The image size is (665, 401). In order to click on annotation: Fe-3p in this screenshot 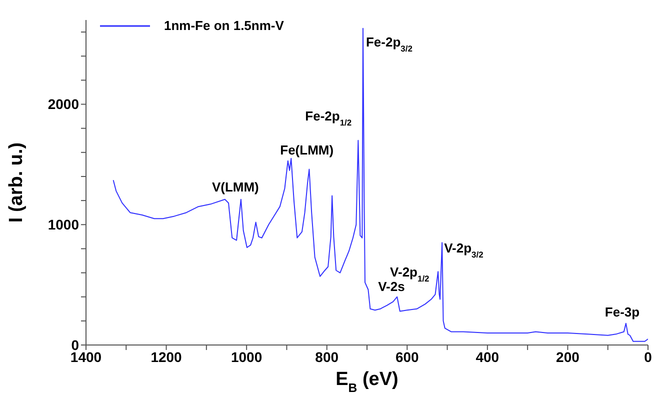, I will do `click(622, 312)`.